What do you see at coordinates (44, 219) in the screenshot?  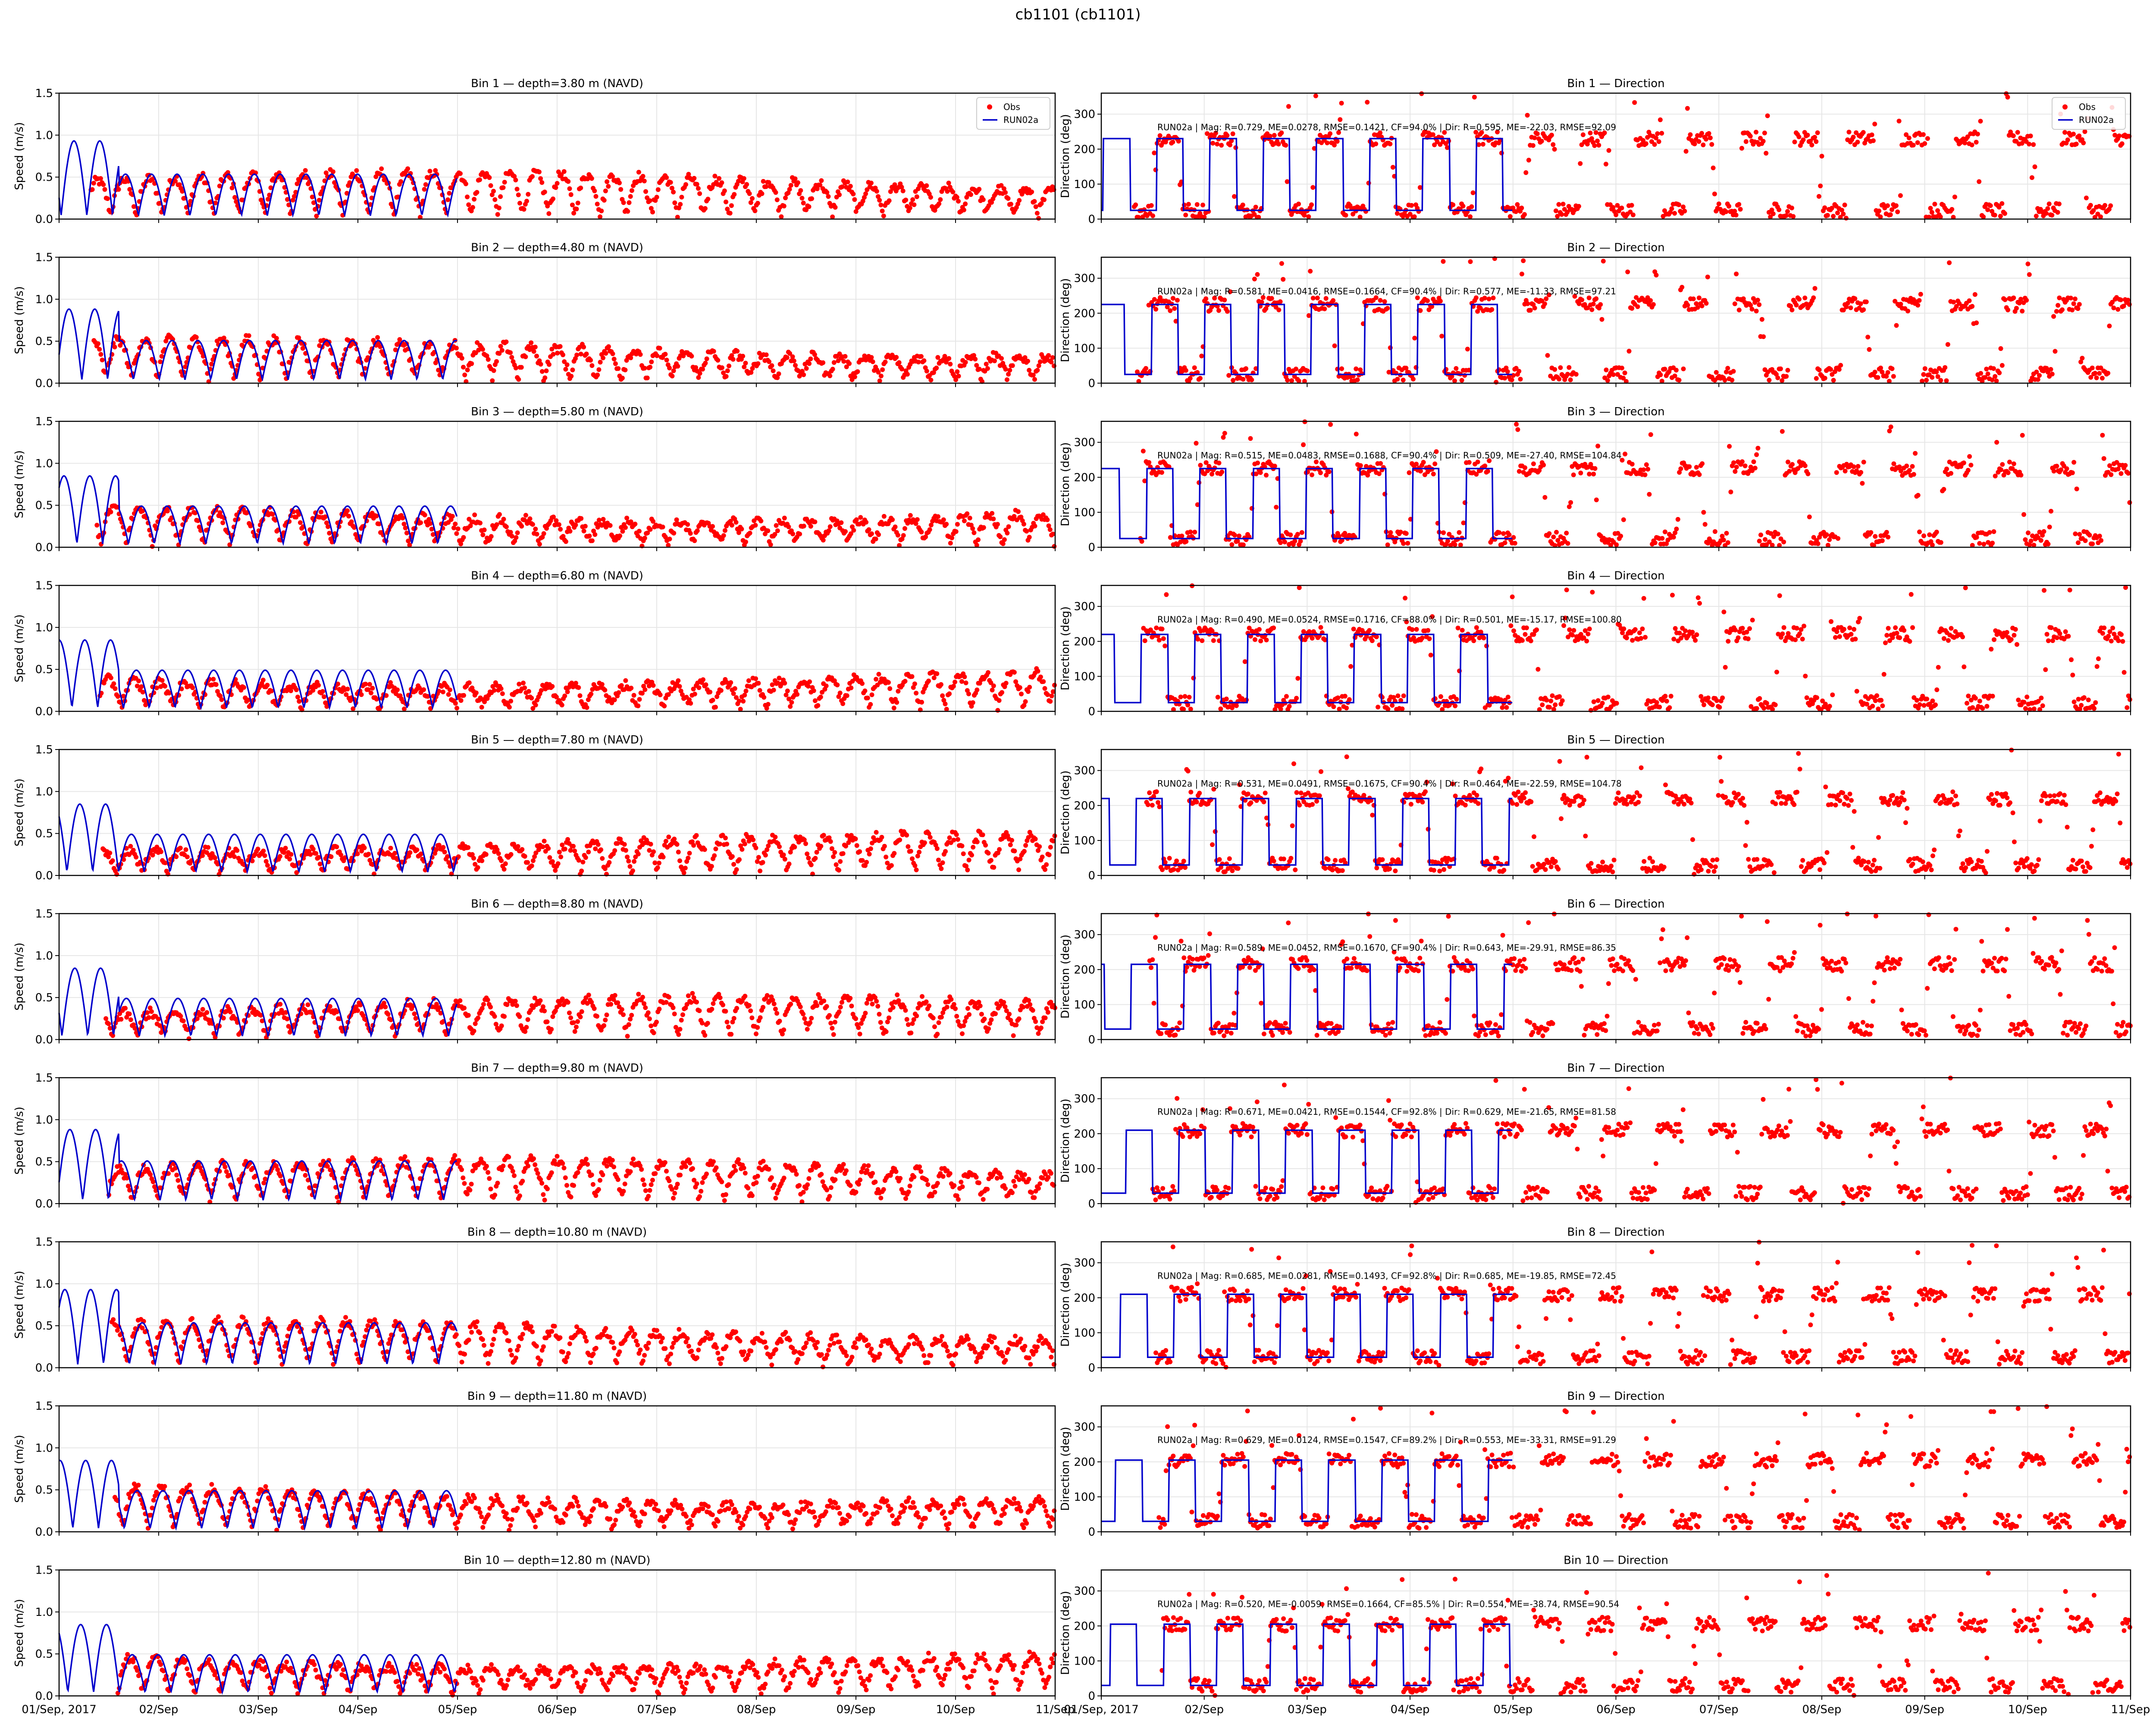 I see `y-tick-label: 0.0` at bounding box center [44, 219].